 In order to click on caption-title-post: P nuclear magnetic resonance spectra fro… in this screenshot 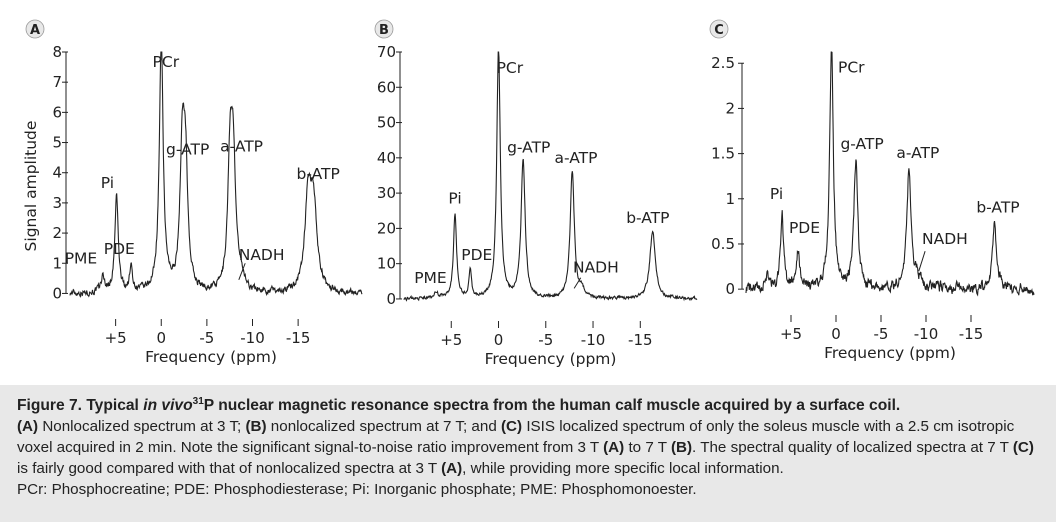, I will do `click(552, 406)`.